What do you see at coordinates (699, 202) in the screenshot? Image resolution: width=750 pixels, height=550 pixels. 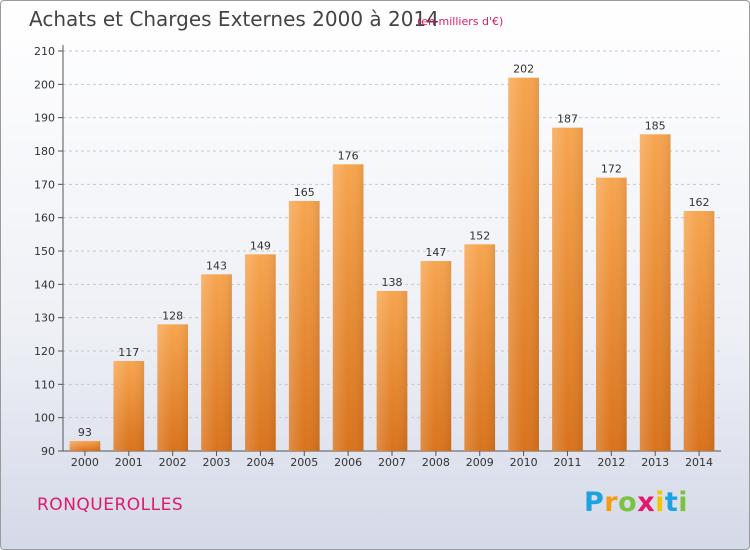 I see `data-label-2014: 162` at bounding box center [699, 202].